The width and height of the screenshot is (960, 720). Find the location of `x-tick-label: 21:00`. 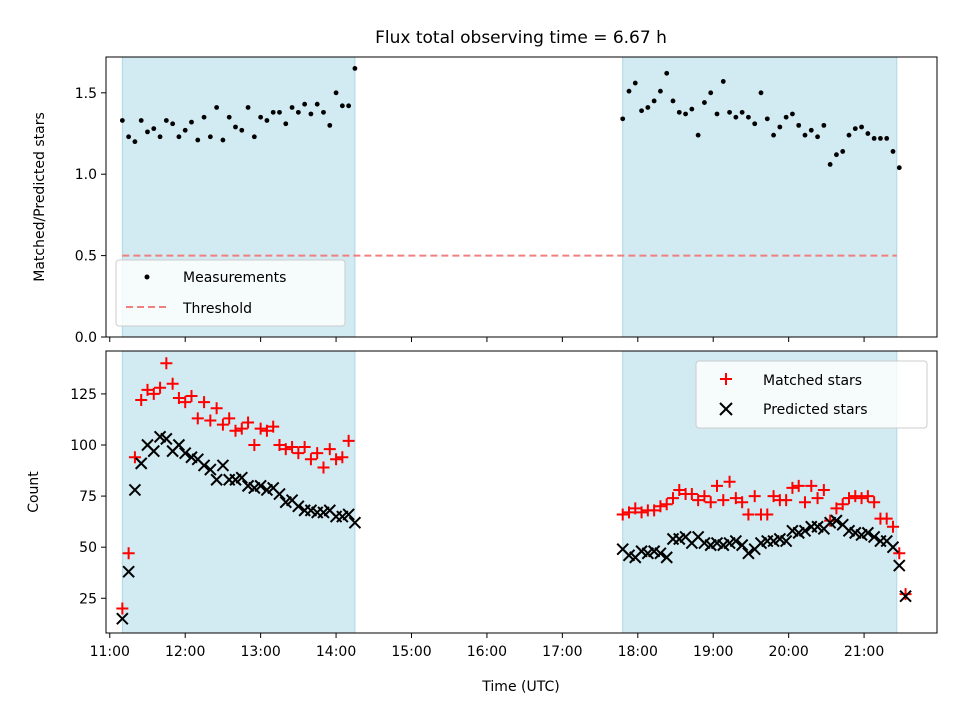

x-tick-label: 21:00 is located at coordinates (864, 652).